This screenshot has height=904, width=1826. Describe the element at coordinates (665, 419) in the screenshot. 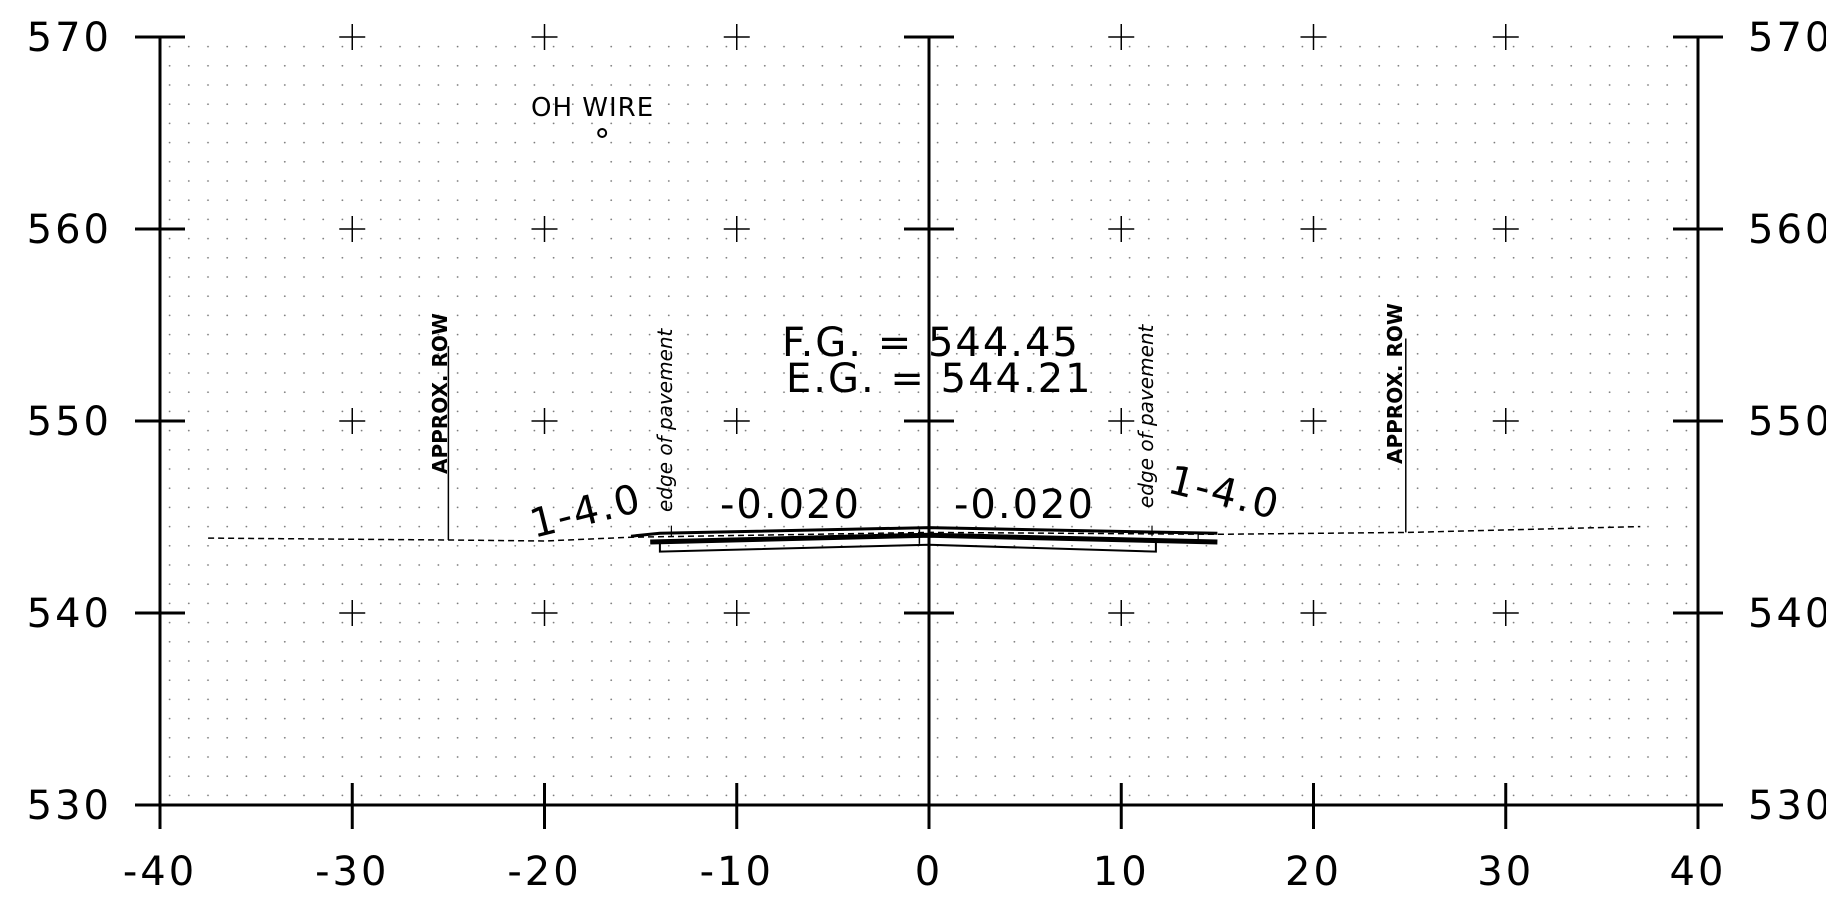

I see `edge-of-pavement-label-left: edge of pavement` at that location.